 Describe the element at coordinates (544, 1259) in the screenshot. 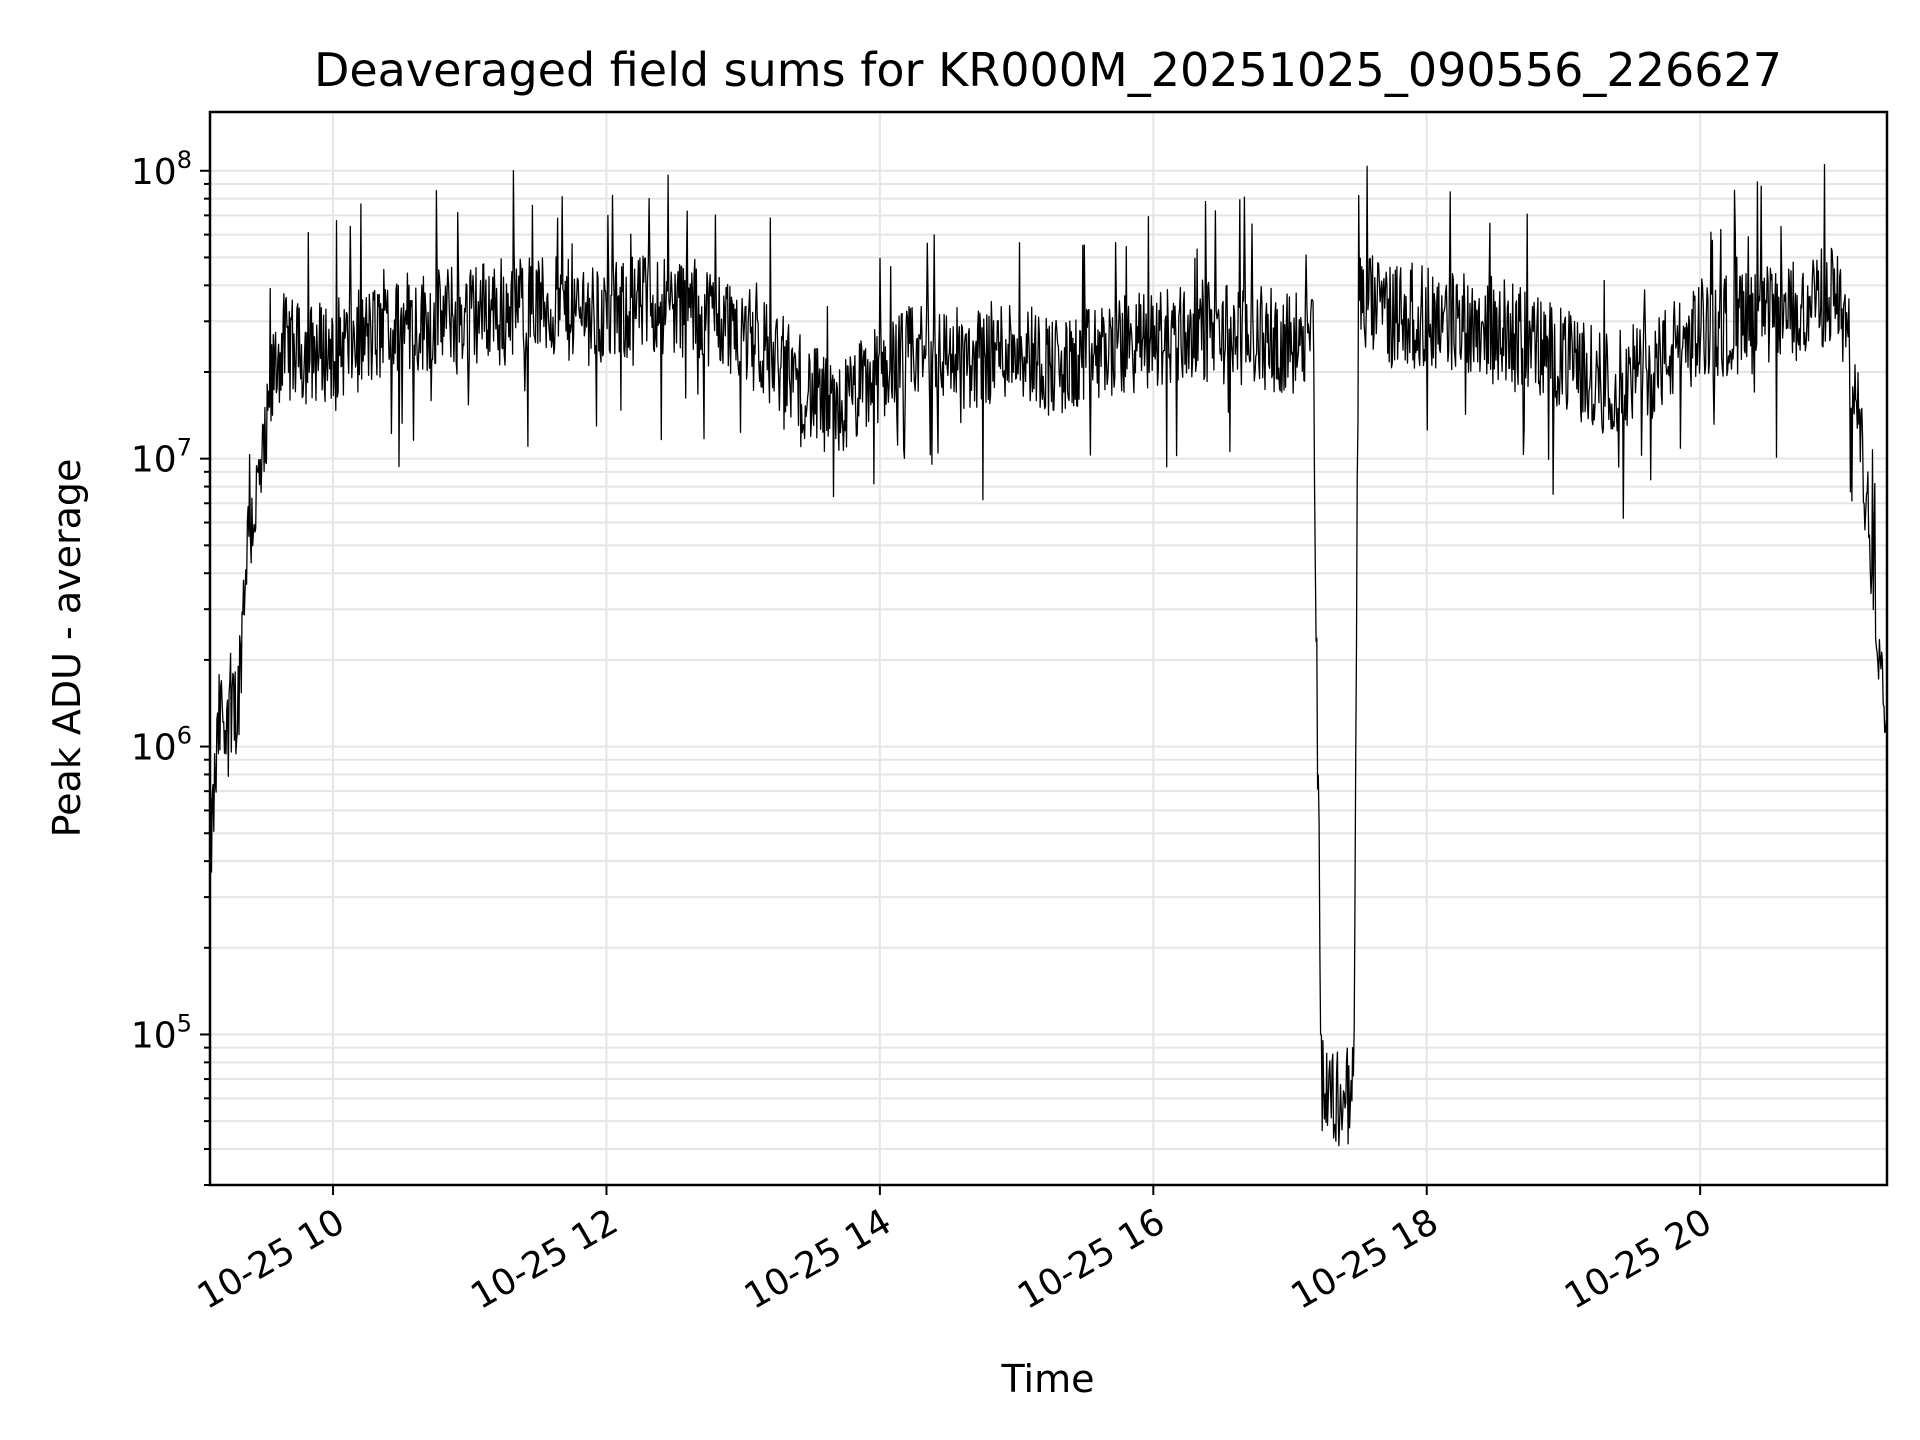

I see `x-tick-label: 10-25 12` at that location.